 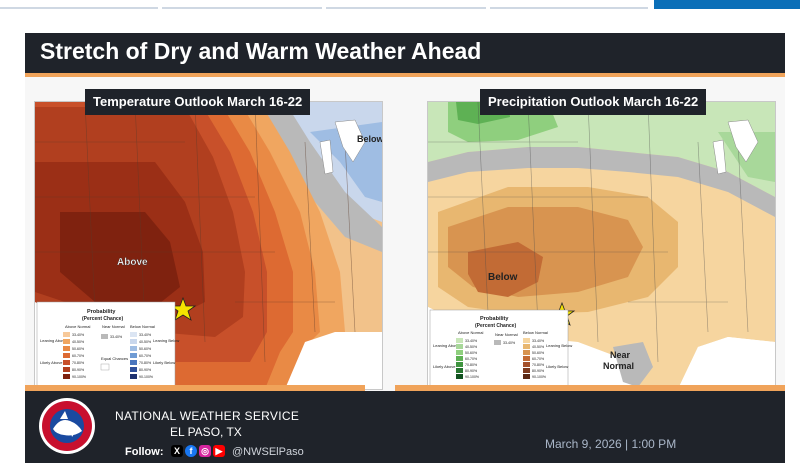 I want to click on facebook-icon: f, so click(x=191, y=451).